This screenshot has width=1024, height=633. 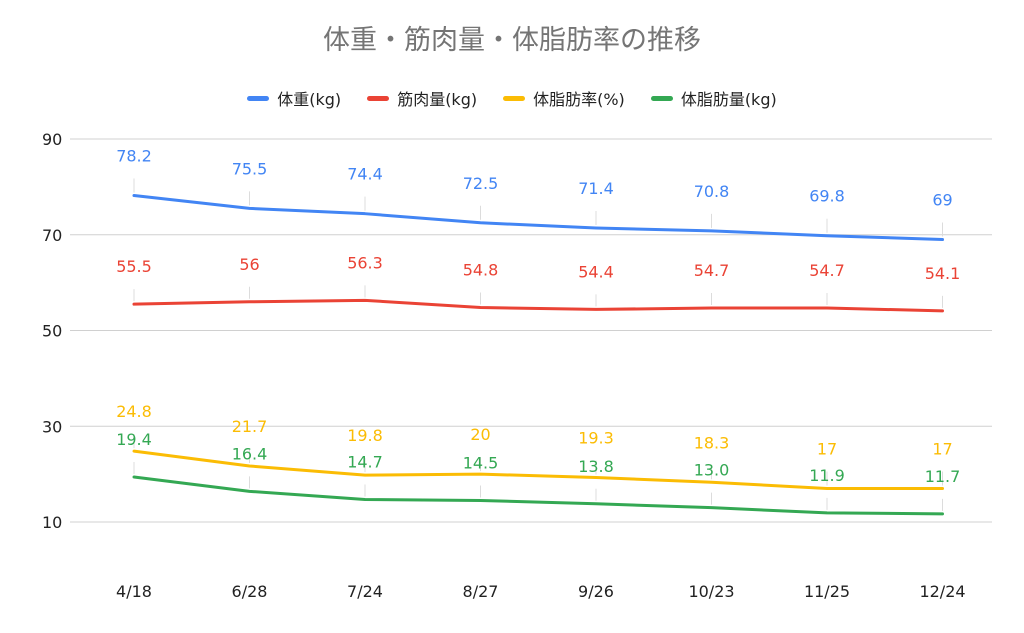 I want to click on data-label: 11.7, so click(x=943, y=476).